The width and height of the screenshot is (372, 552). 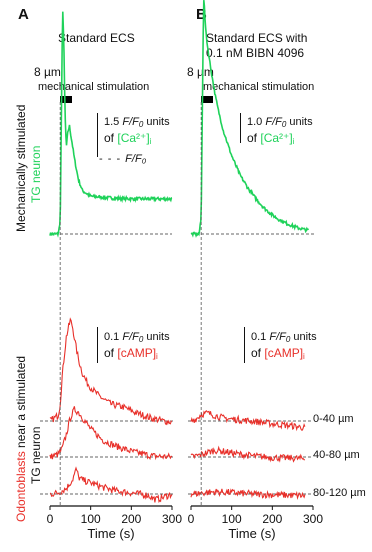 I want to click on distance-label-2: 80-120 µm, so click(x=339, y=493).